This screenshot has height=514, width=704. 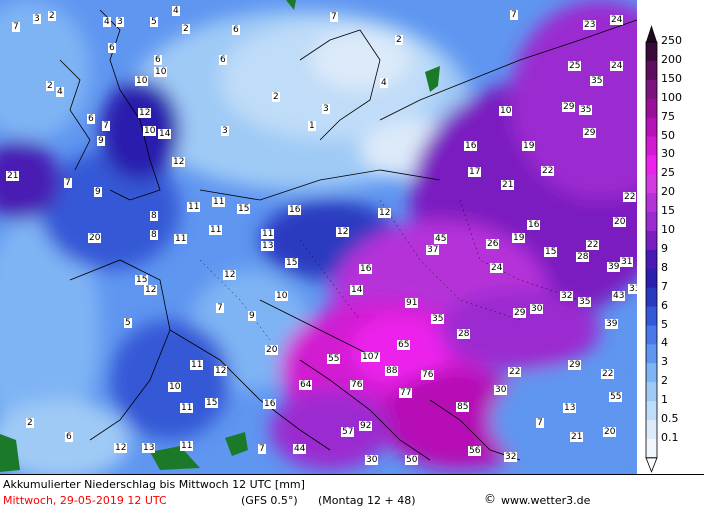 What do you see at coordinates (668, 135) in the screenshot?
I see `legend-label: 50` at bounding box center [668, 135].